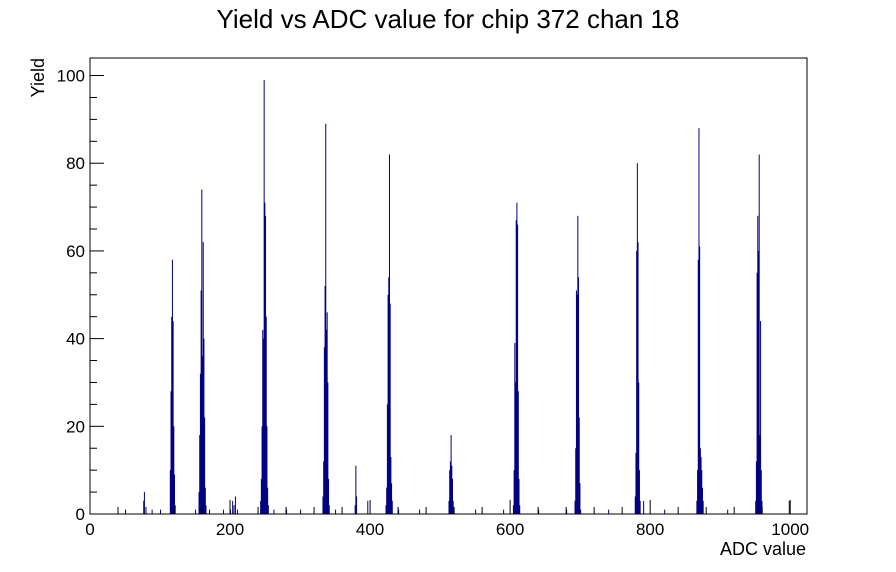 The width and height of the screenshot is (896, 572). What do you see at coordinates (790, 529) in the screenshot?
I see `x-tick-label: 1000` at bounding box center [790, 529].